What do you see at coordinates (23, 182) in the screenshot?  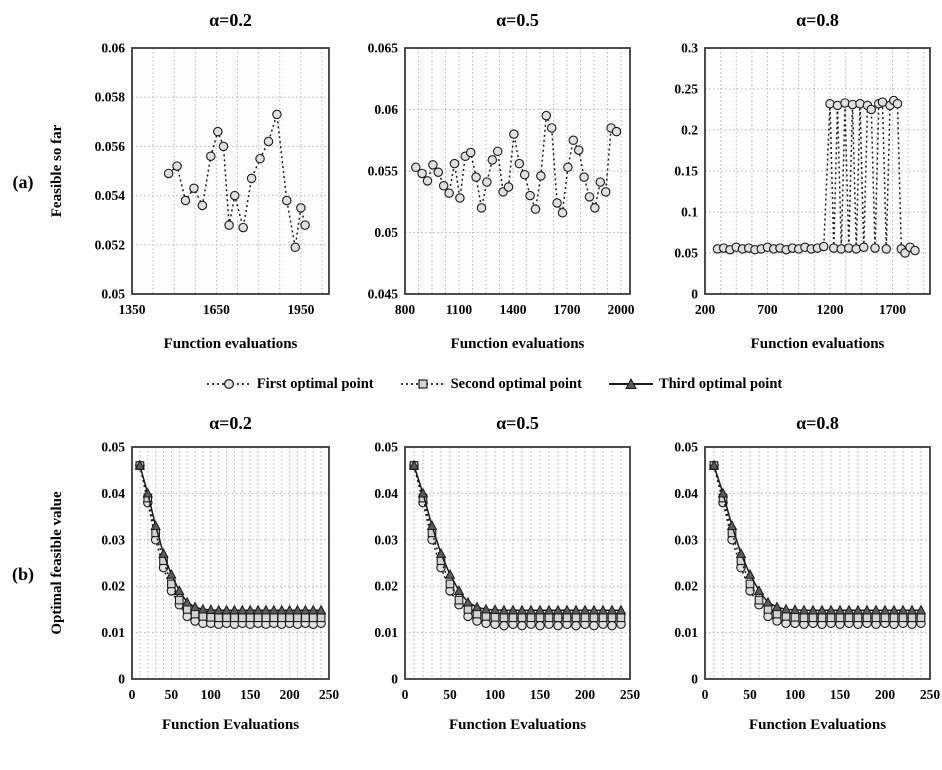 I see `row-a-label: (a)` at bounding box center [23, 182].